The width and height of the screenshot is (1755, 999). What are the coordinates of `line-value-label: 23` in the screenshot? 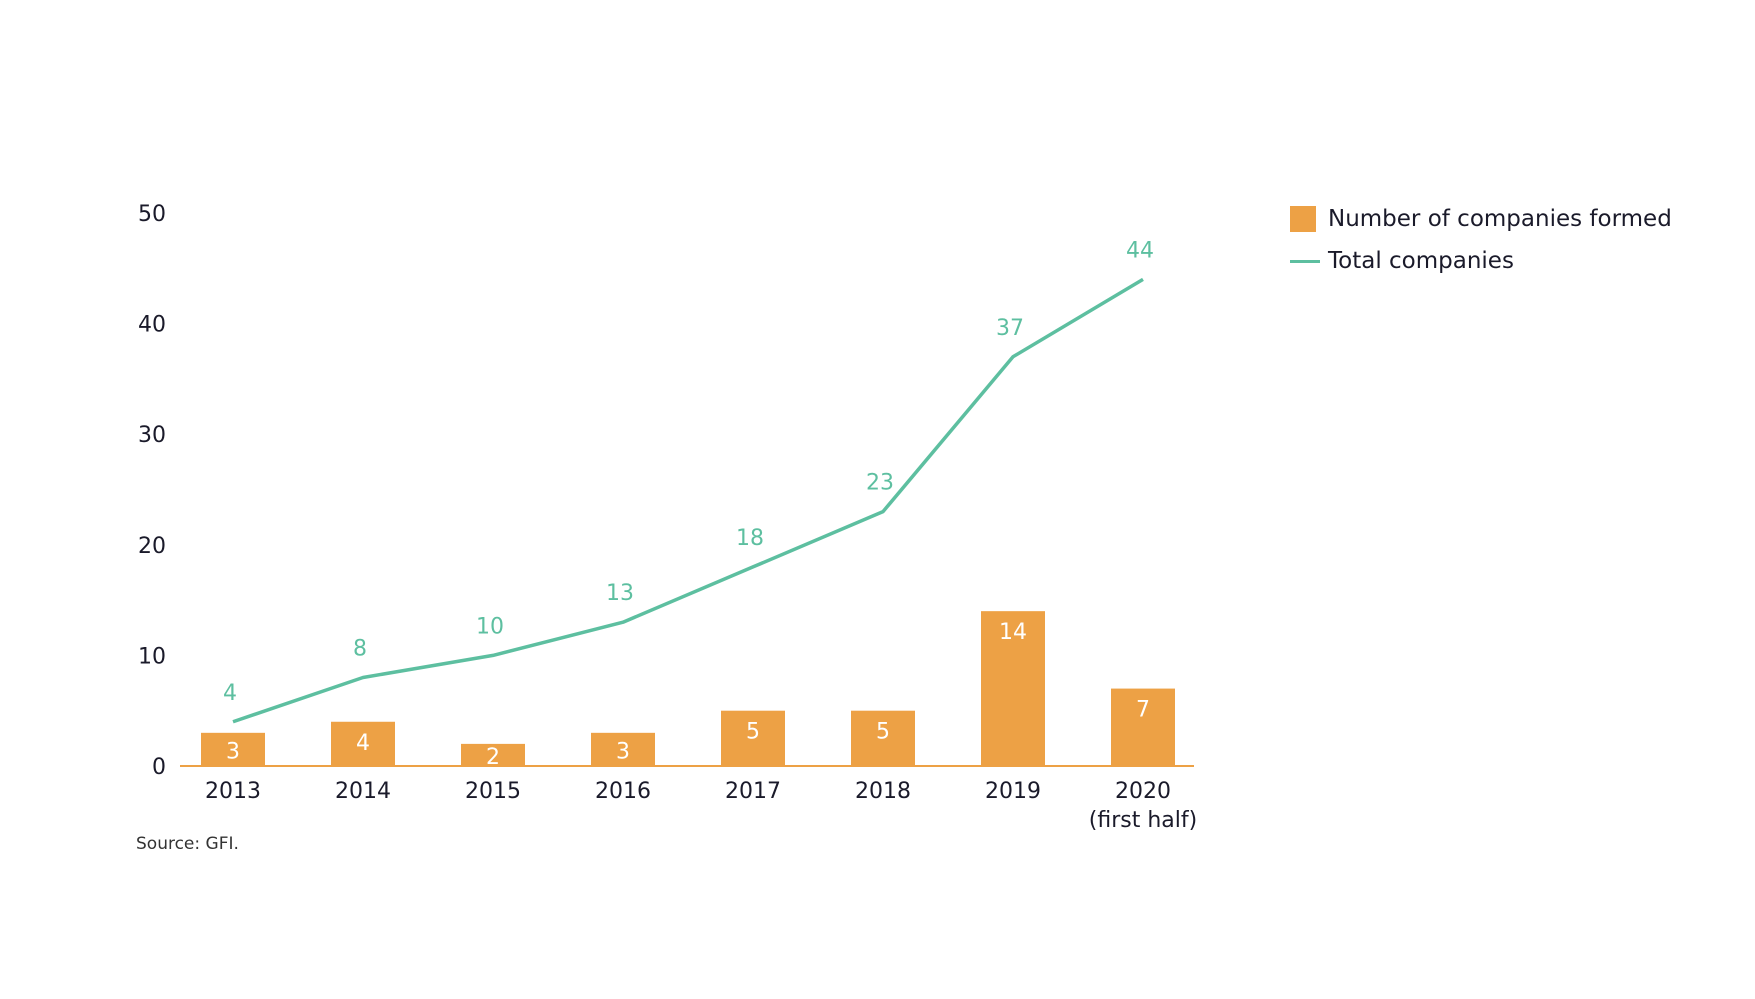 It's located at (880, 483).